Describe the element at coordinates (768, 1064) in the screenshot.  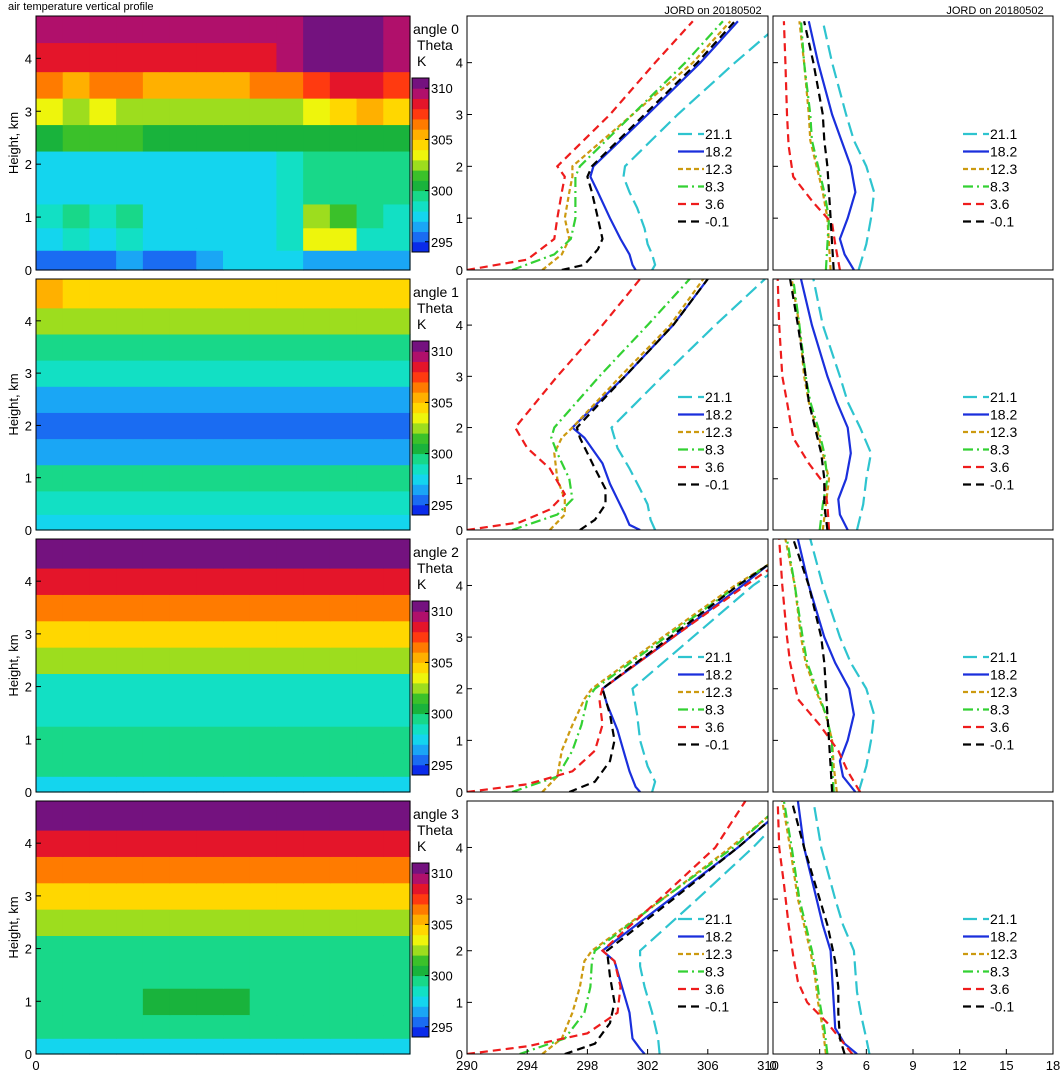
I see `x-tick-label: 310` at that location.